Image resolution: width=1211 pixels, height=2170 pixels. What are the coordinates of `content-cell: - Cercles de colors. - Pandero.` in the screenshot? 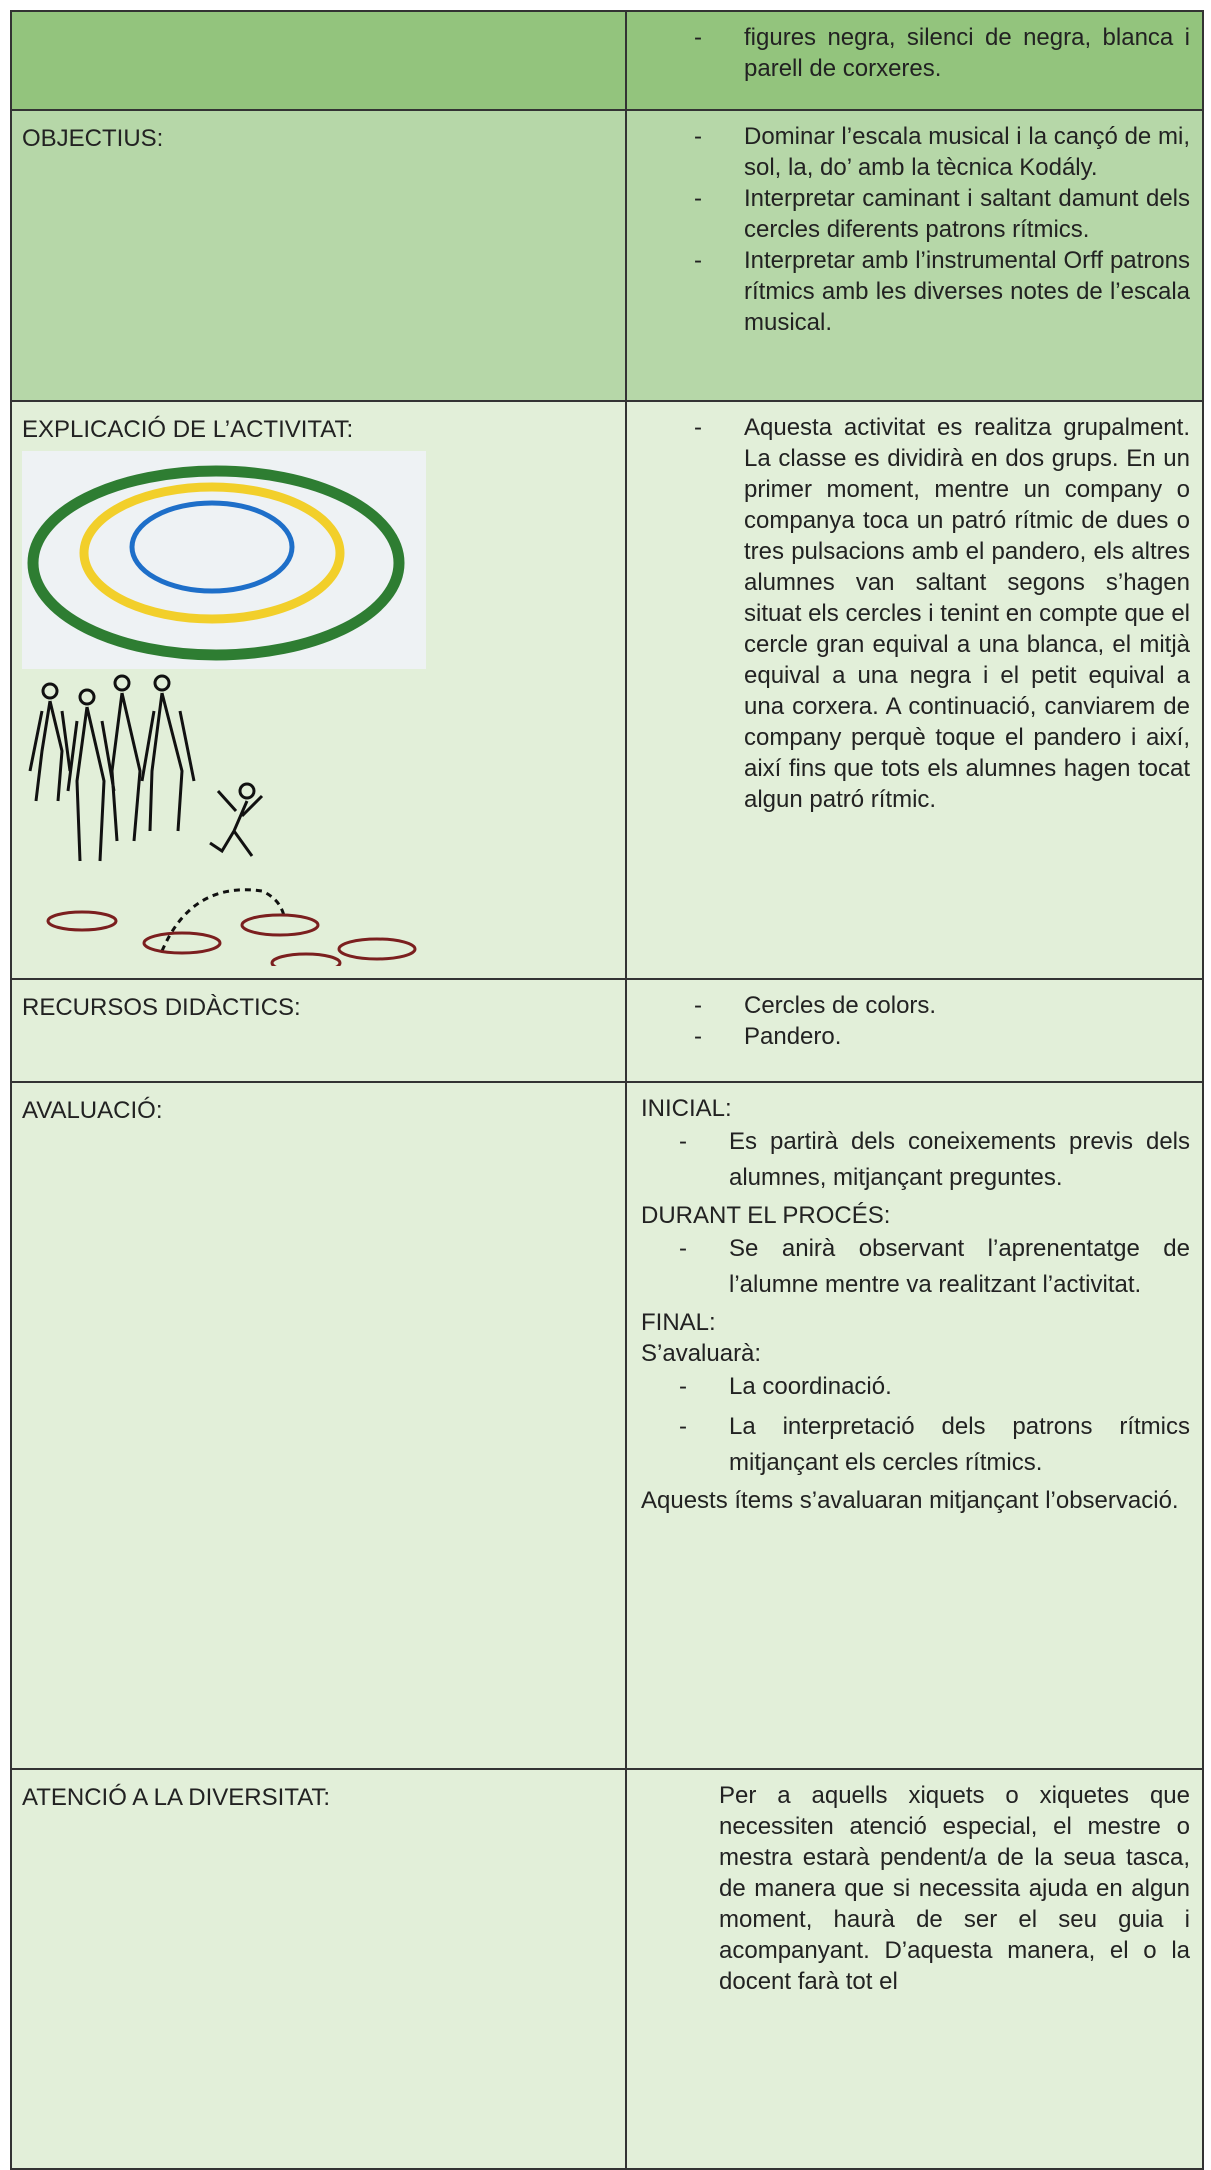 It's located at (914, 1030).